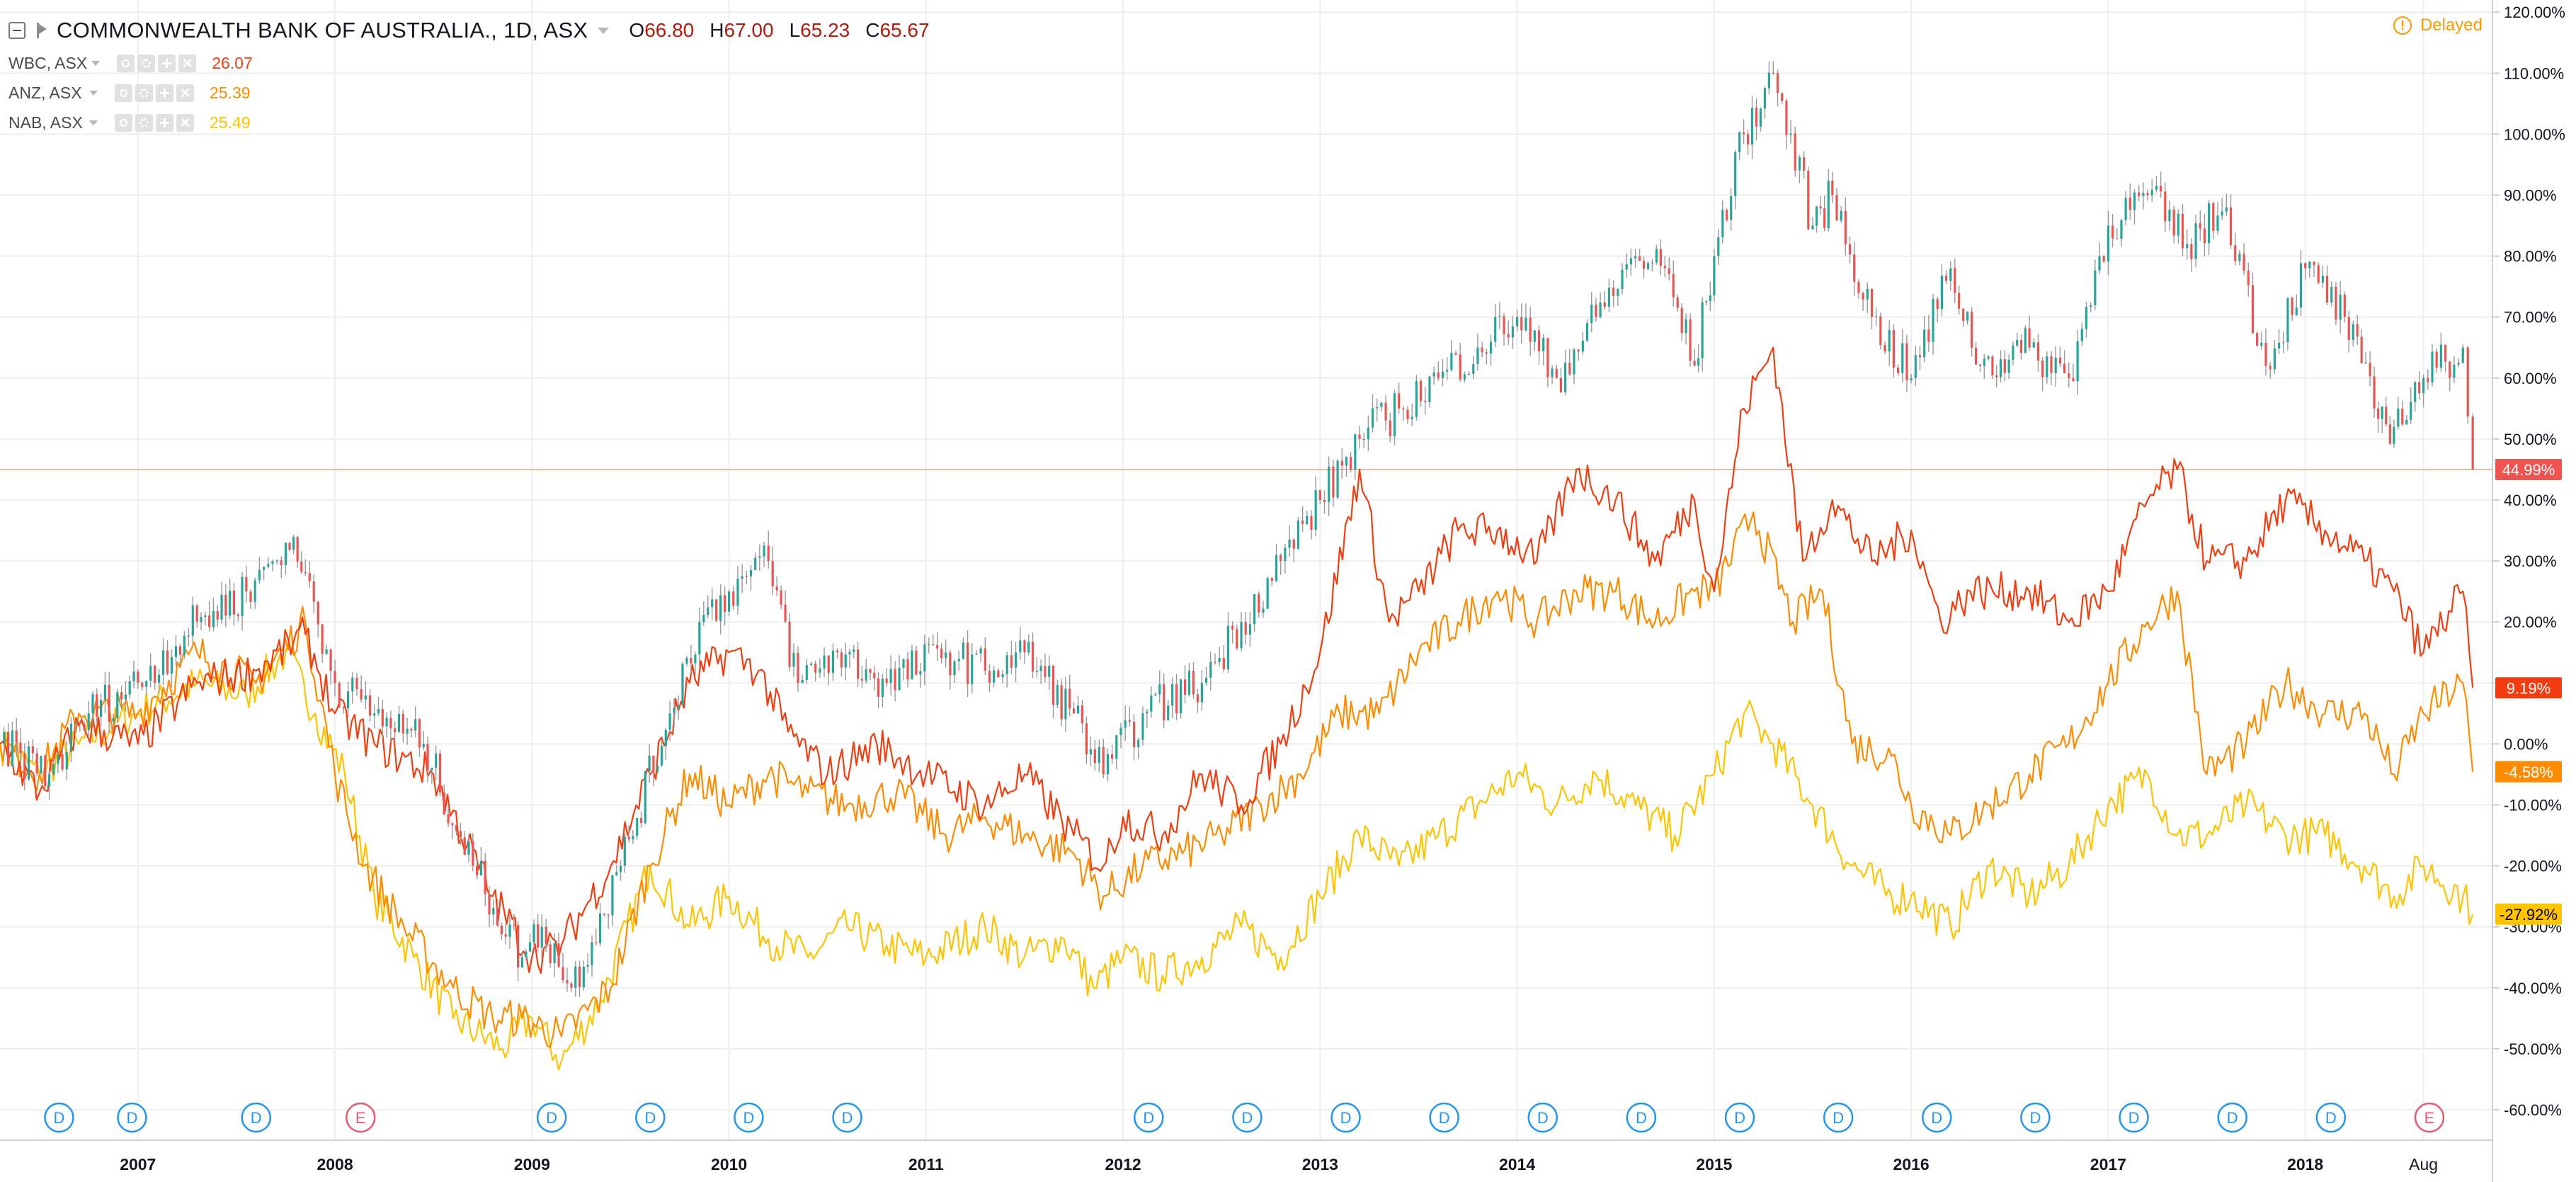  I want to click on marker-label: D, so click(551, 1118).